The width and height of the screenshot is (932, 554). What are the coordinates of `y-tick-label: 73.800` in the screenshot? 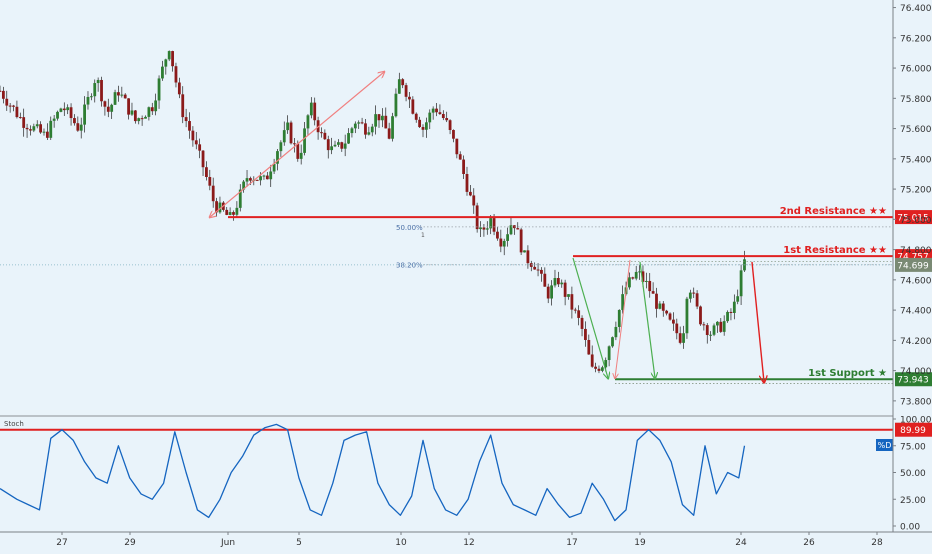 It's located at (916, 402).